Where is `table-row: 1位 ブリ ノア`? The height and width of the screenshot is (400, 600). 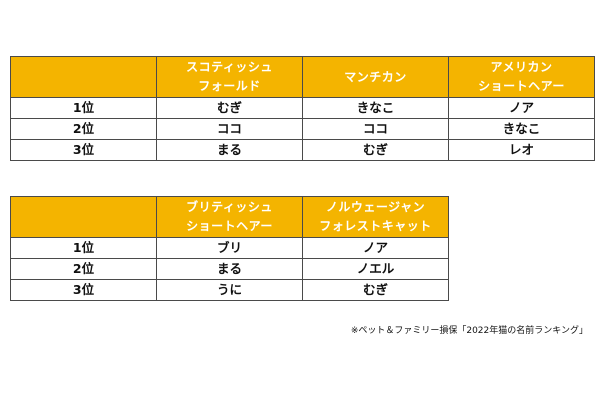 table-row: 1位 ブリ ノア is located at coordinates (229, 248).